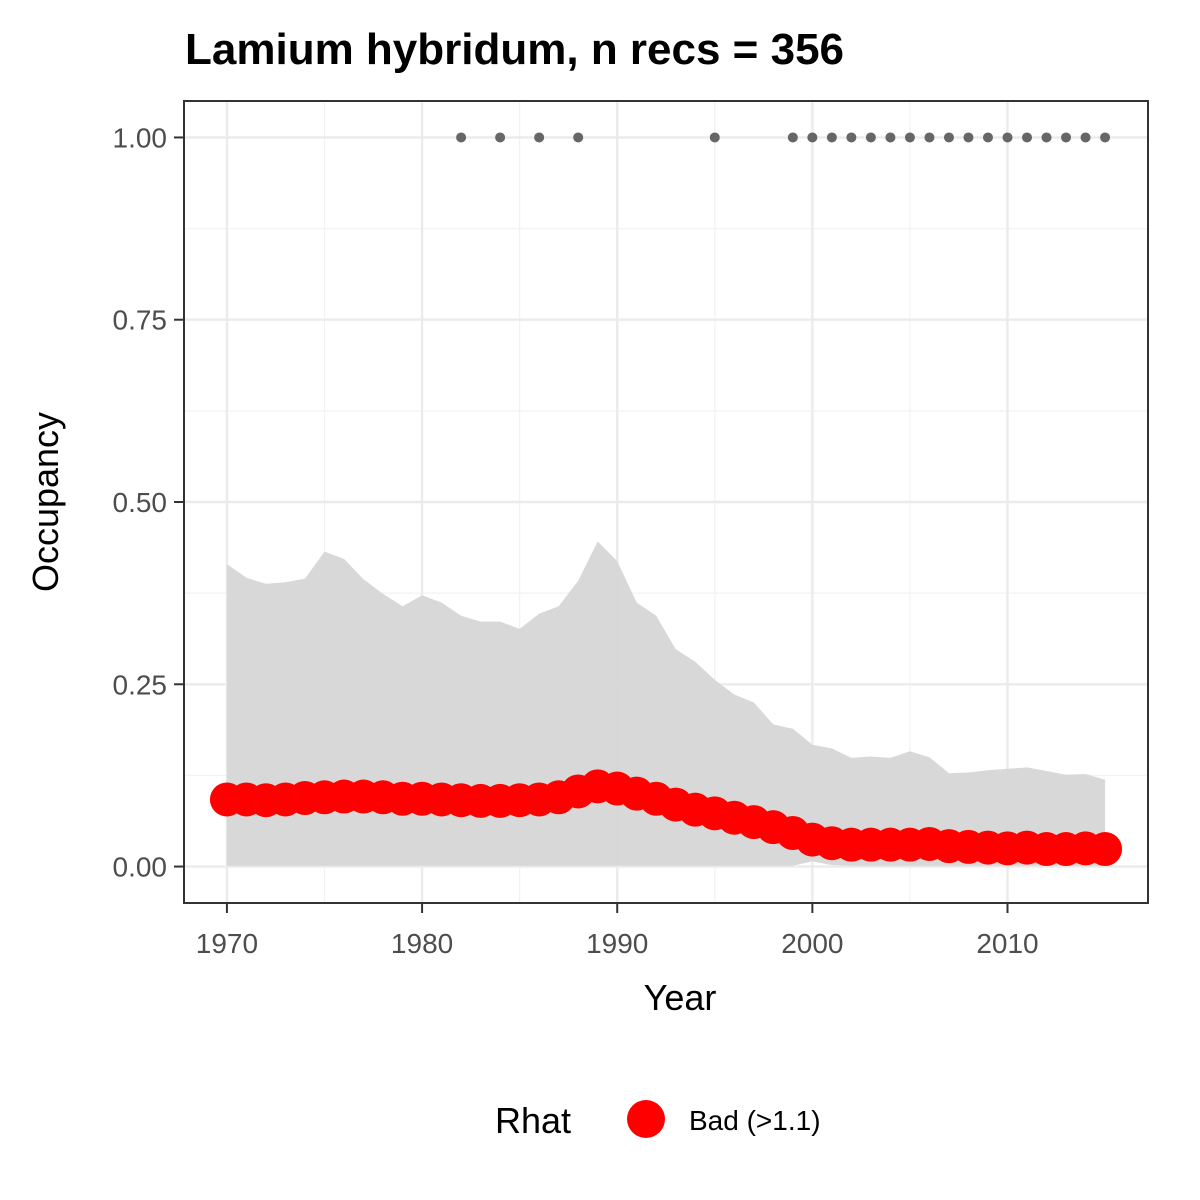 The image size is (1200, 1200). Describe the element at coordinates (45, 502) in the screenshot. I see `y-axis-title: Occupancy` at that location.